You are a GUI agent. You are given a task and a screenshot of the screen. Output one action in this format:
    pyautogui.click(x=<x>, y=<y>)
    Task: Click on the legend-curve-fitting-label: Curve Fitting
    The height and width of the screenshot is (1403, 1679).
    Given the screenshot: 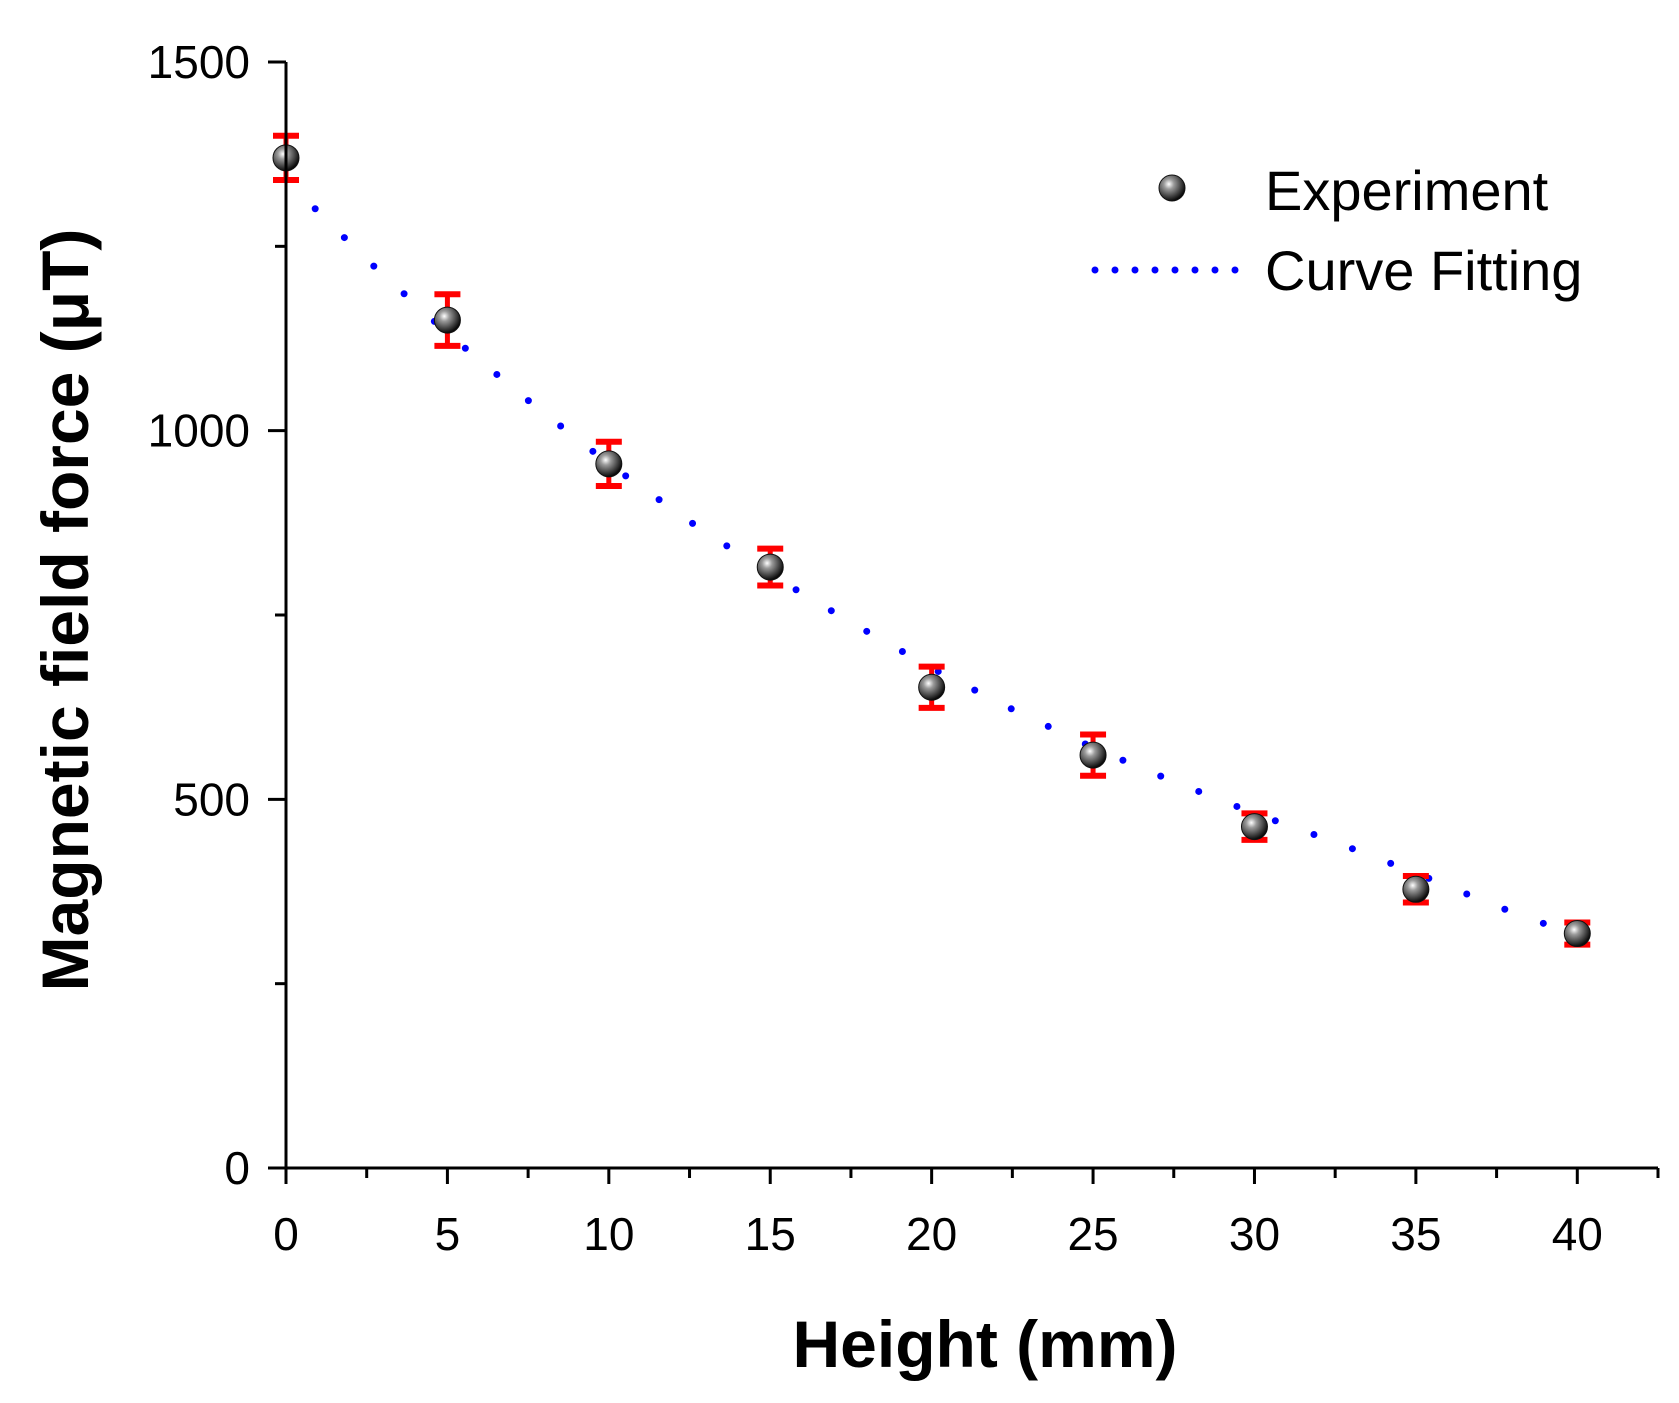 What is the action you would take?
    pyautogui.click(x=1423, y=270)
    